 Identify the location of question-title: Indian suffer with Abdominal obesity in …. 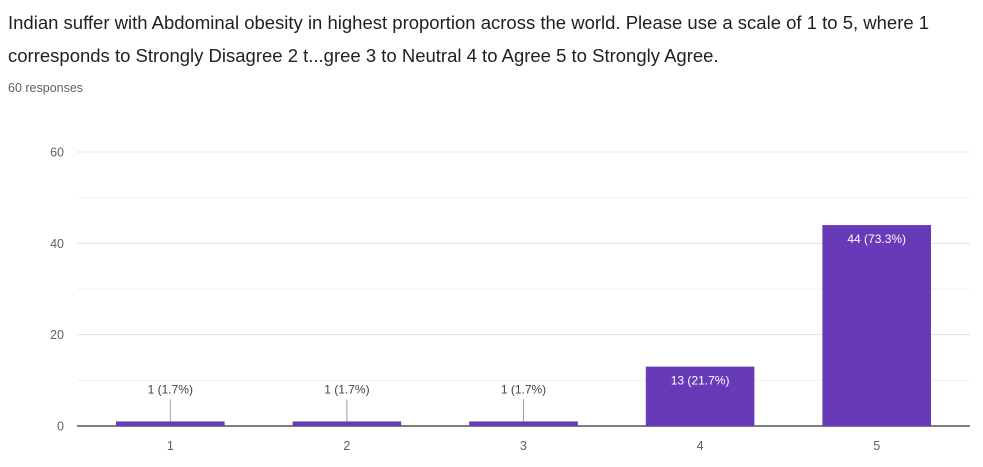
(469, 39).